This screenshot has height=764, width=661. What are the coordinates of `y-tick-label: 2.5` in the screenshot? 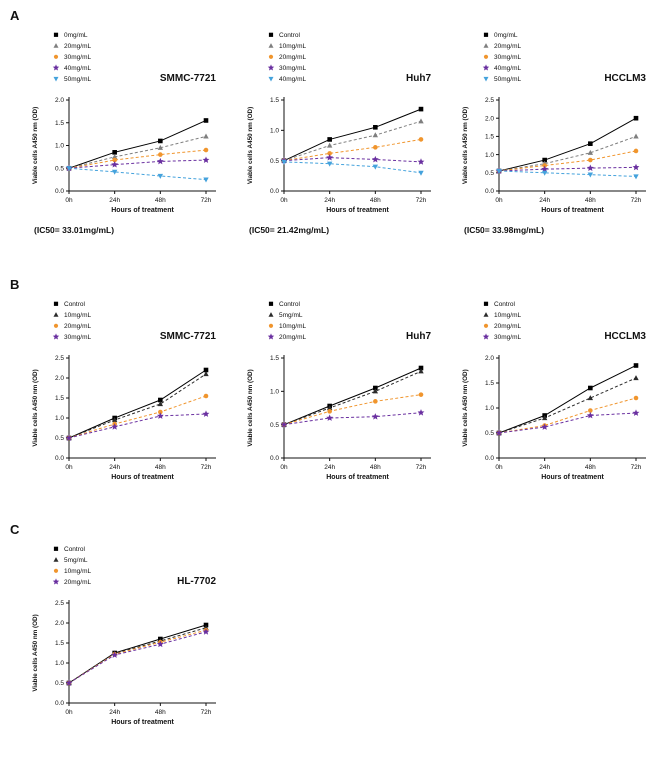 It's located at (59, 358).